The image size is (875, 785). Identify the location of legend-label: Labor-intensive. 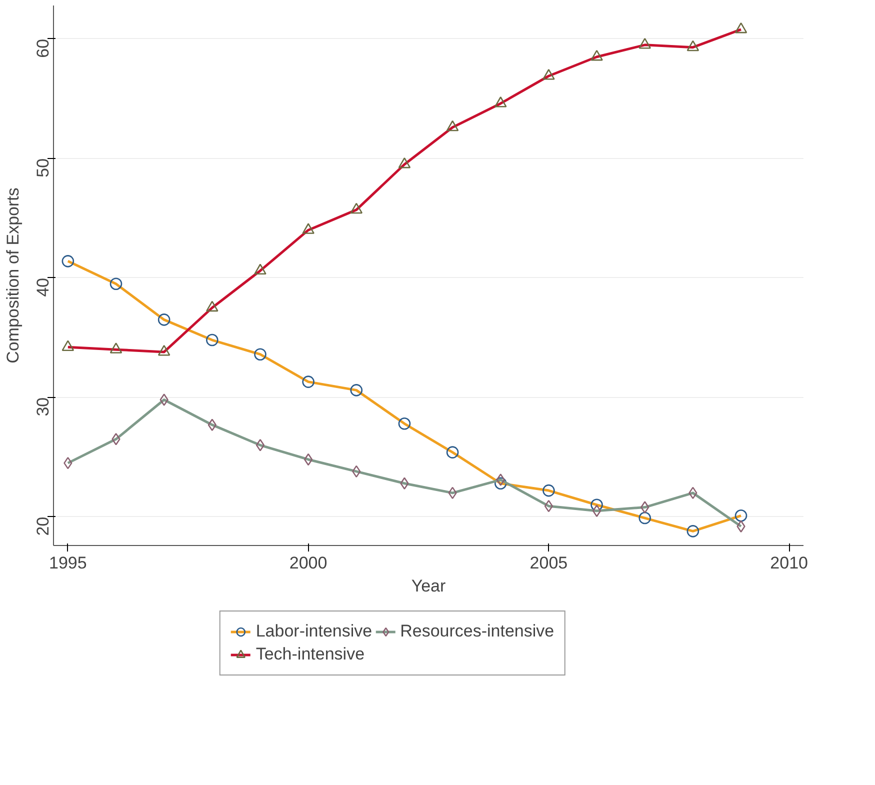
(314, 632).